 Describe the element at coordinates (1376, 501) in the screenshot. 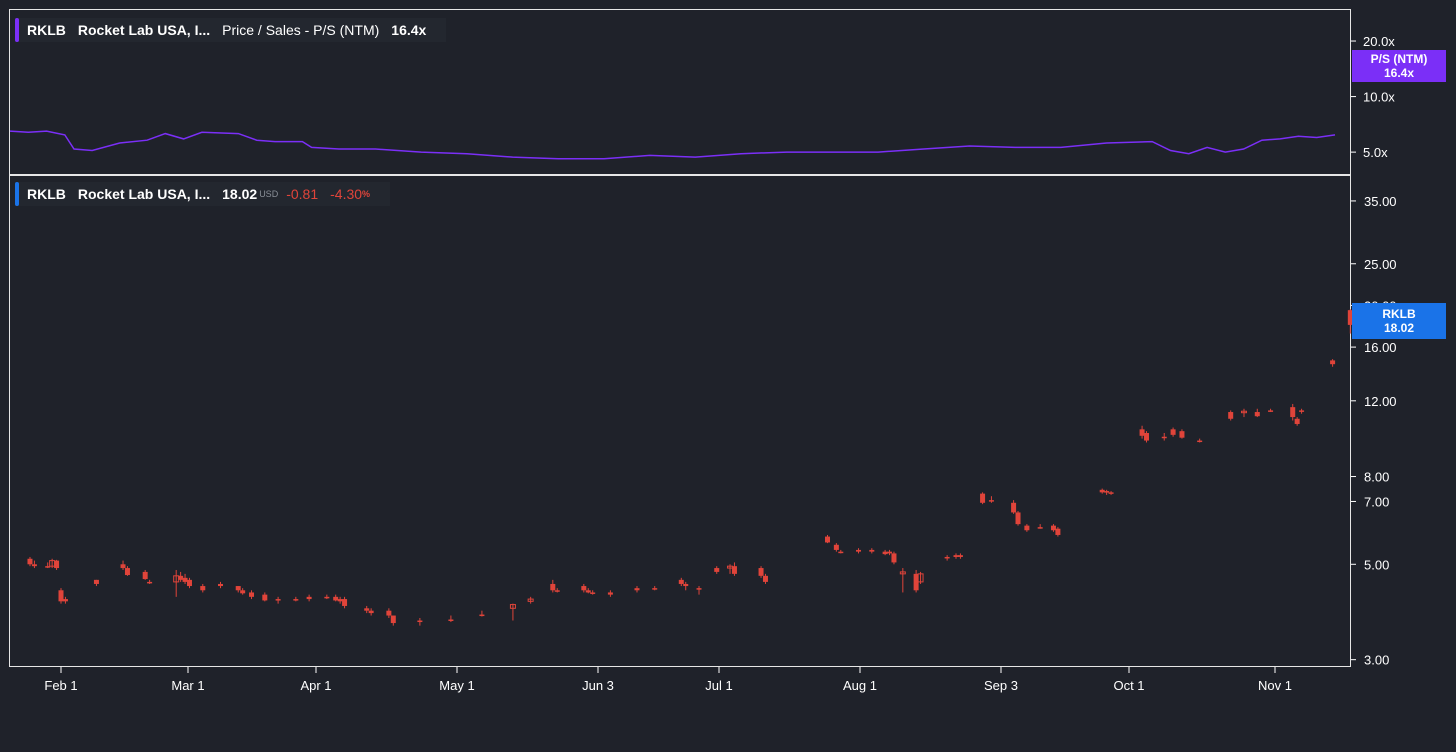

I see `price-axis-label: 7.00` at that location.